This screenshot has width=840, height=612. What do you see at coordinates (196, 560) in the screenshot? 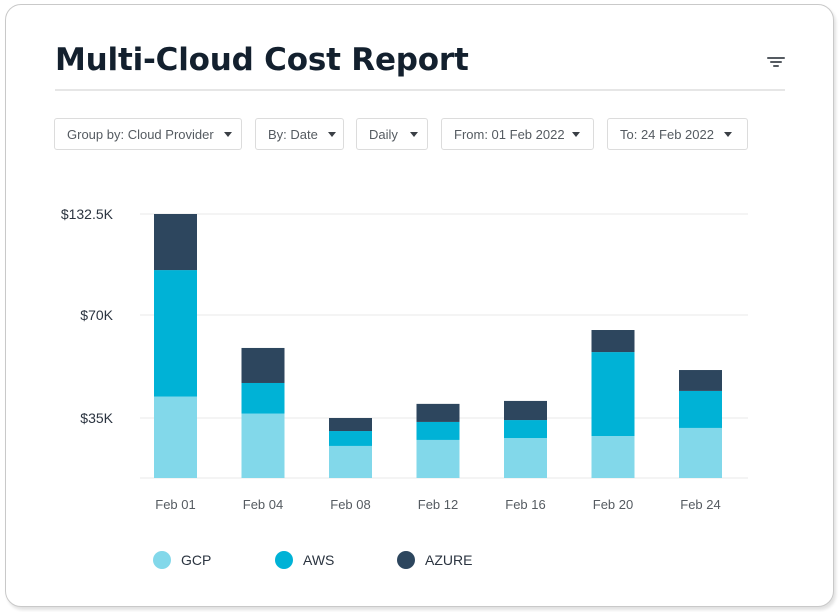
I see `legend-label: GCP` at bounding box center [196, 560].